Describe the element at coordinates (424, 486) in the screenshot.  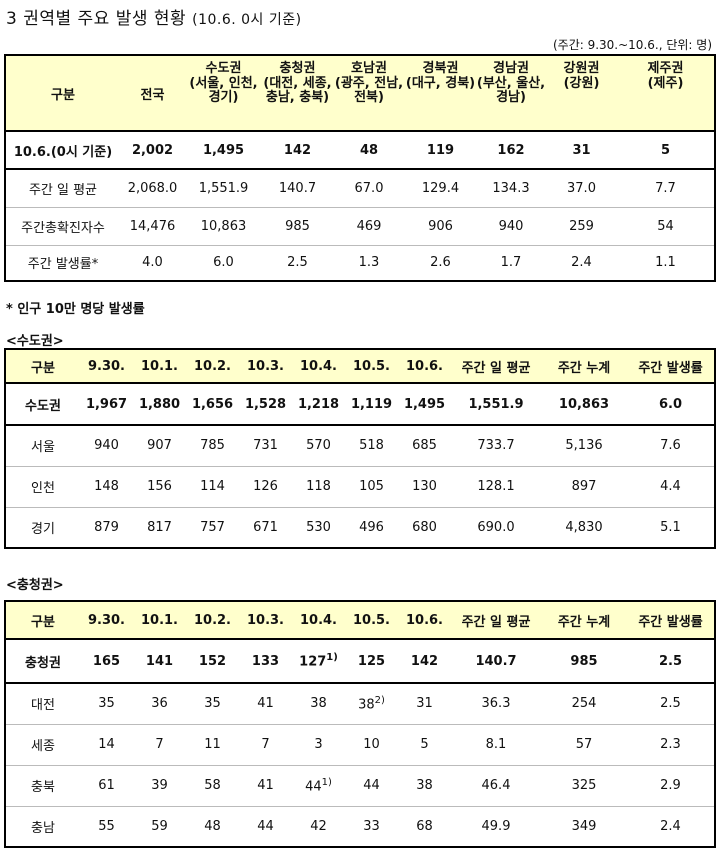
I see `capital-cell-value: 130` at that location.